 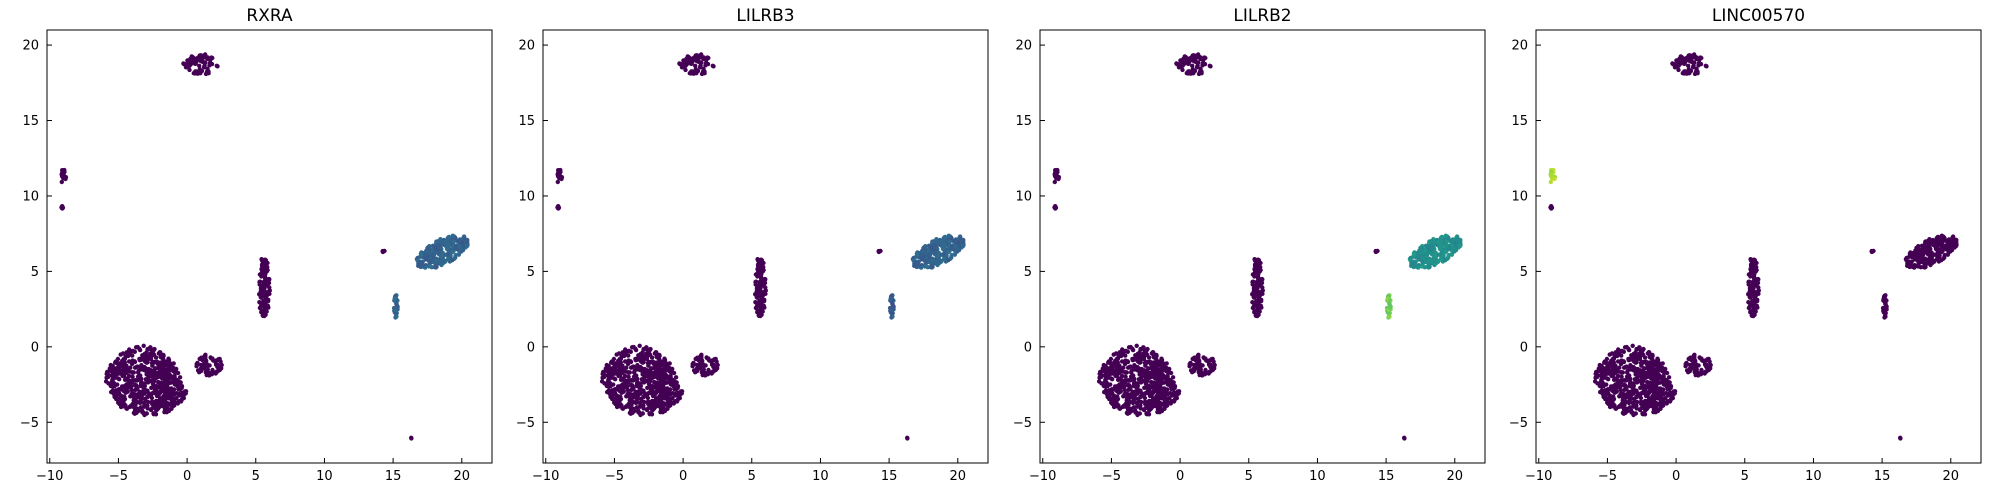 What do you see at coordinates (1022, 423) in the screenshot?
I see `y-tick-label: −5` at bounding box center [1022, 423].